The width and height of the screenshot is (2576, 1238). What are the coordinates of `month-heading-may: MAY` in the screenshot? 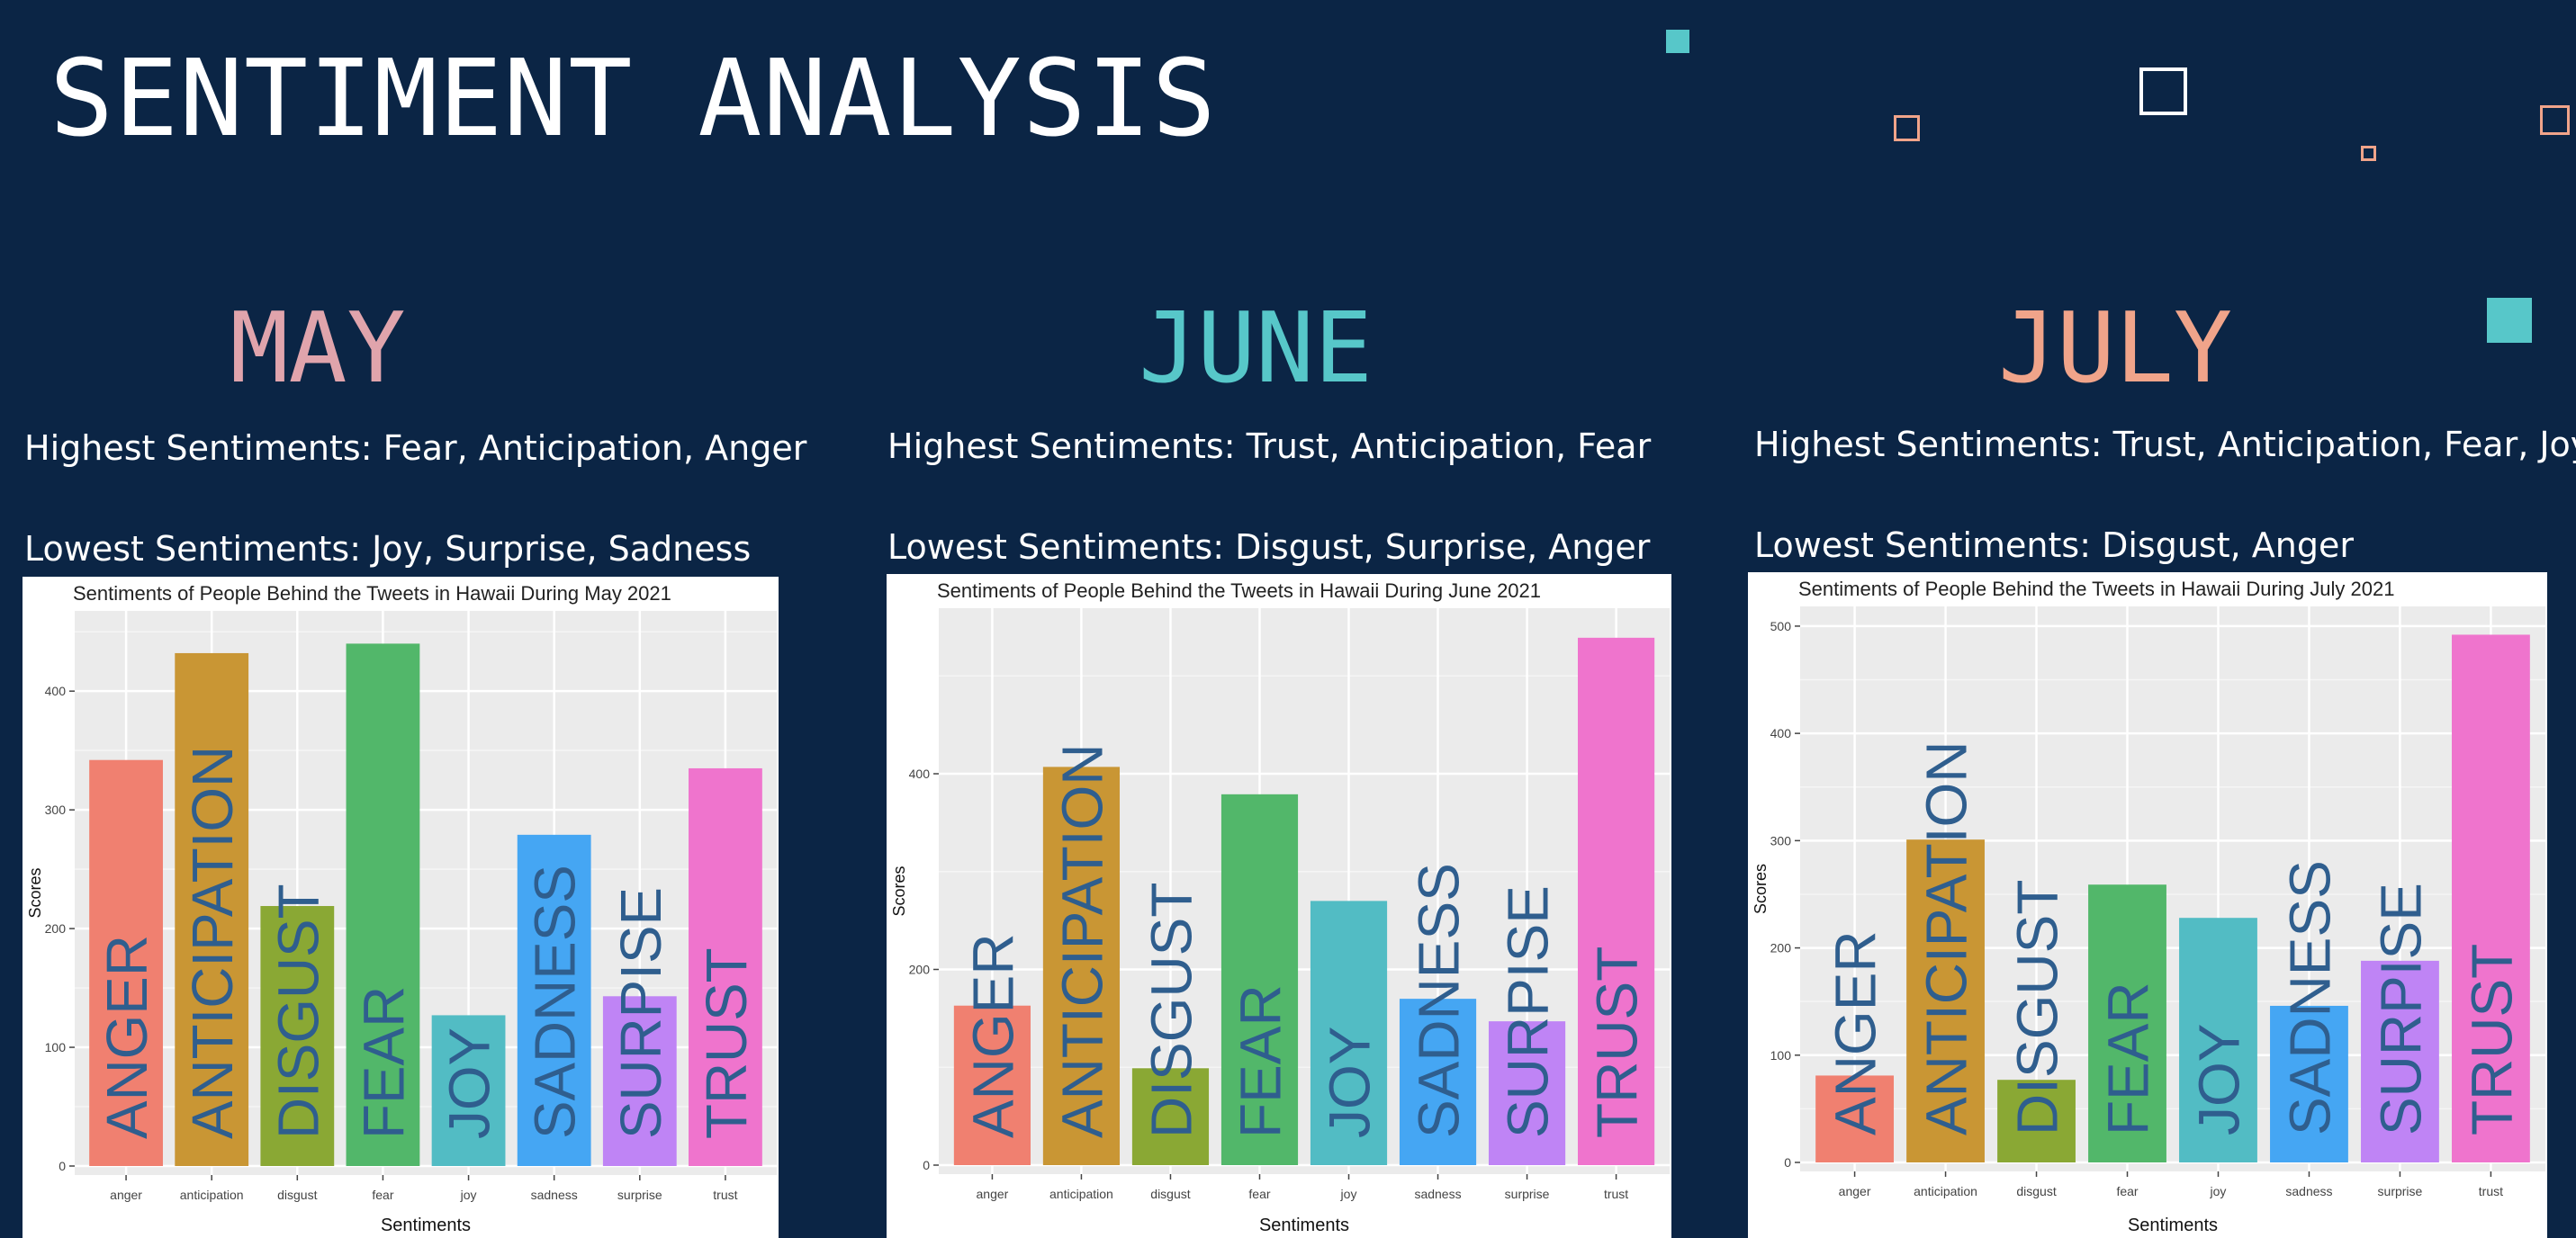 It's located at (318, 349).